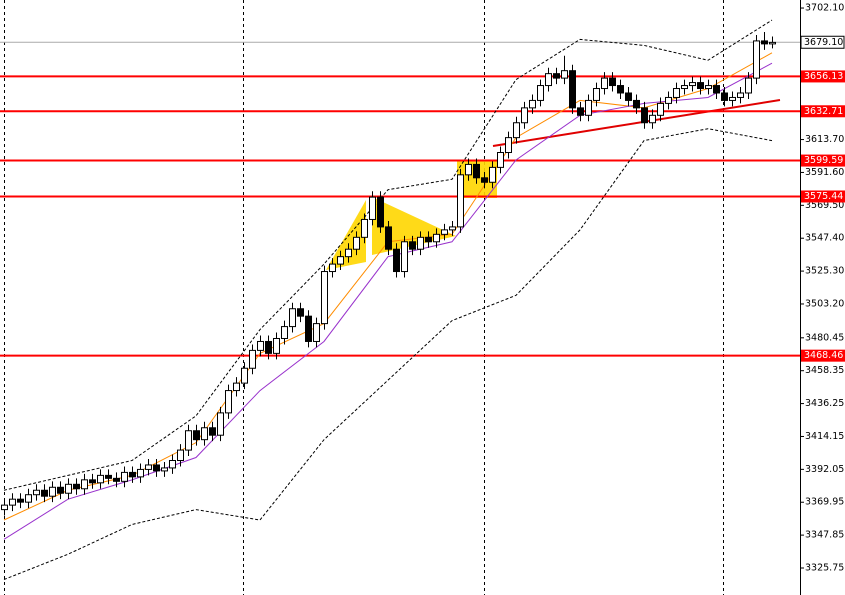  I want to click on level-label: 3656.13, so click(823, 76).